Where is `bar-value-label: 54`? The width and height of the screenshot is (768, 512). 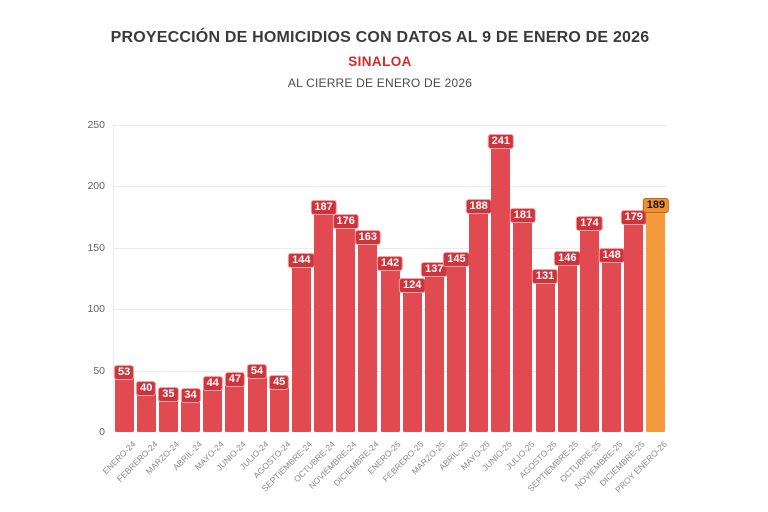 bar-value-label: 54 is located at coordinates (257, 371).